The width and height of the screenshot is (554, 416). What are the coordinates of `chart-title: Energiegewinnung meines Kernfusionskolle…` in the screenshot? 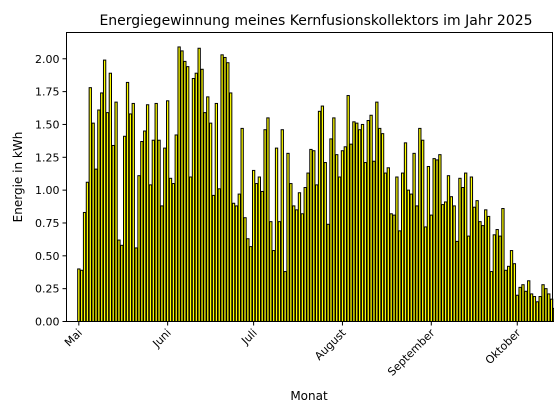 It's located at (315, 21).